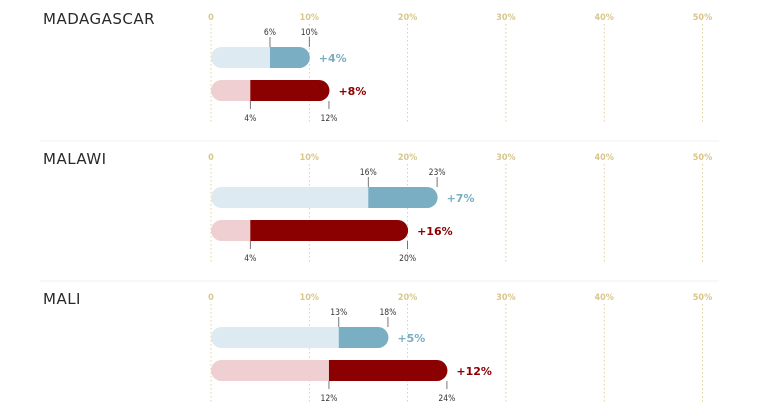 The image size is (759, 416). I want to click on delta-label-blue: +5%, so click(411, 338).